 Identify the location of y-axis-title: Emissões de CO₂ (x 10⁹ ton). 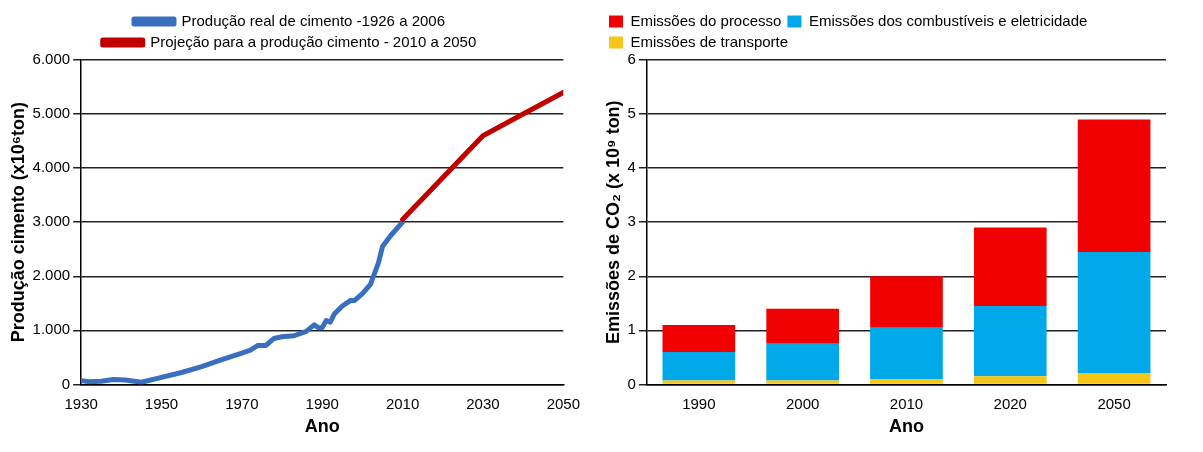
(612, 222).